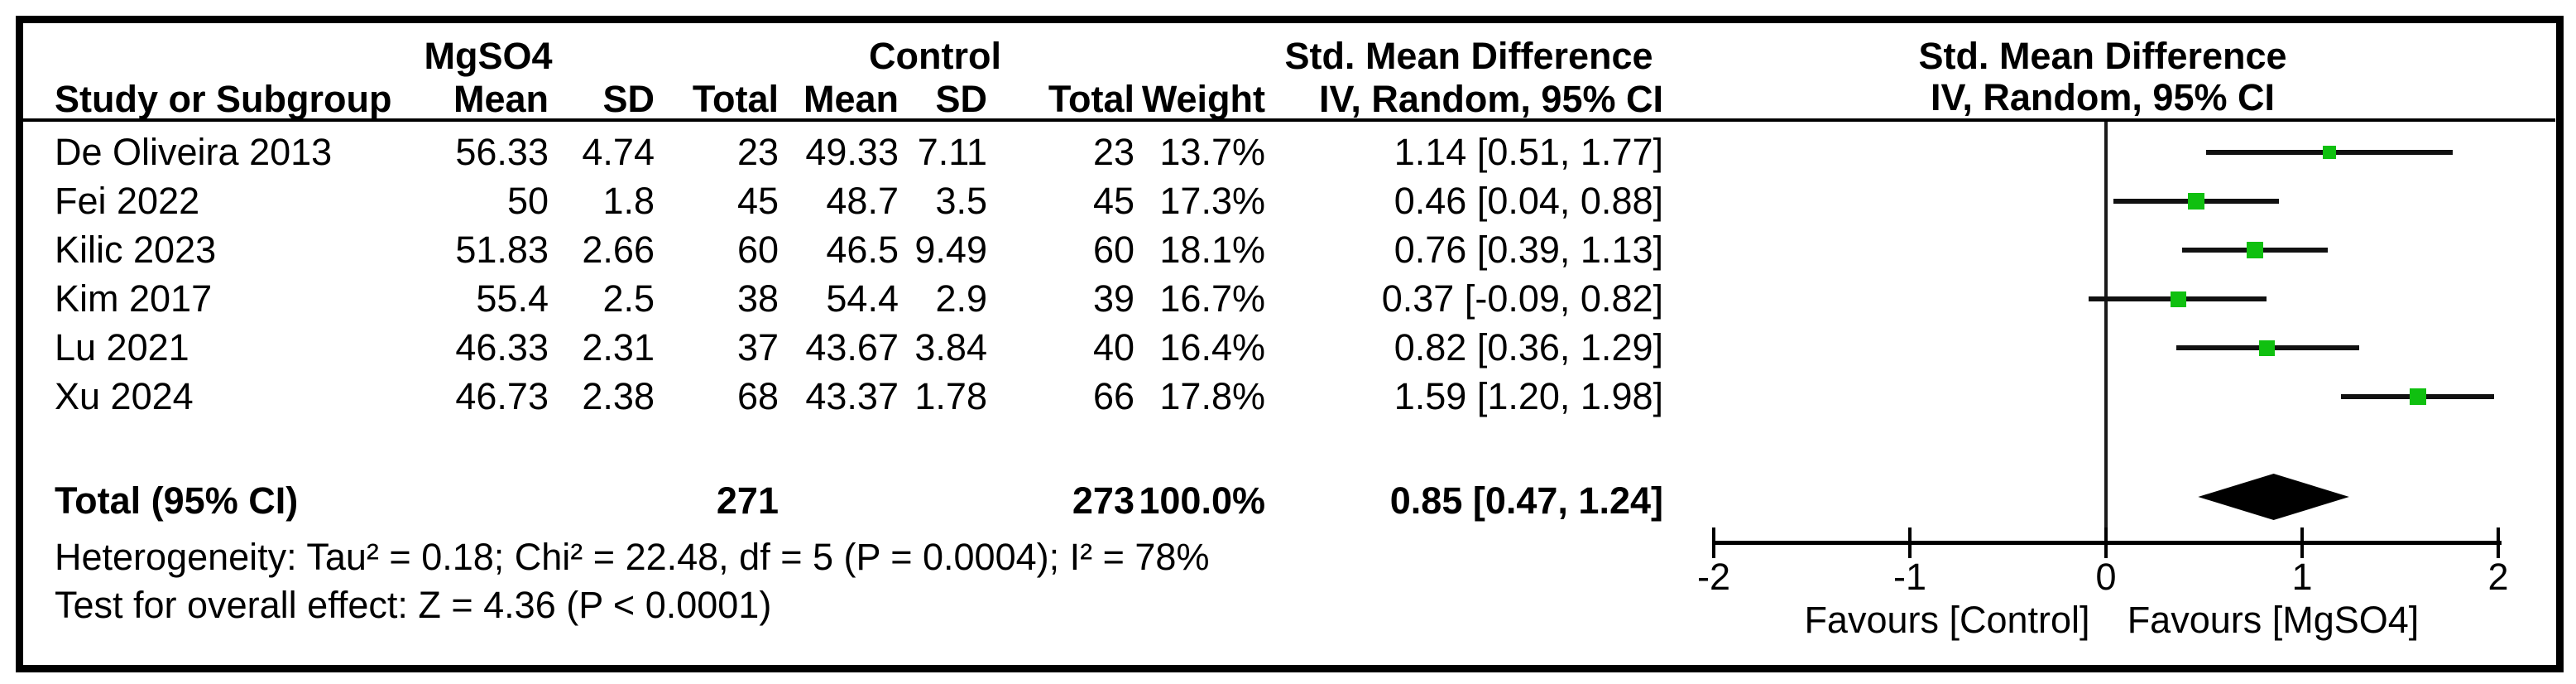 Image resolution: width=2576 pixels, height=684 pixels. What do you see at coordinates (2106, 332) in the screenshot?
I see `zero-reference-line` at bounding box center [2106, 332].